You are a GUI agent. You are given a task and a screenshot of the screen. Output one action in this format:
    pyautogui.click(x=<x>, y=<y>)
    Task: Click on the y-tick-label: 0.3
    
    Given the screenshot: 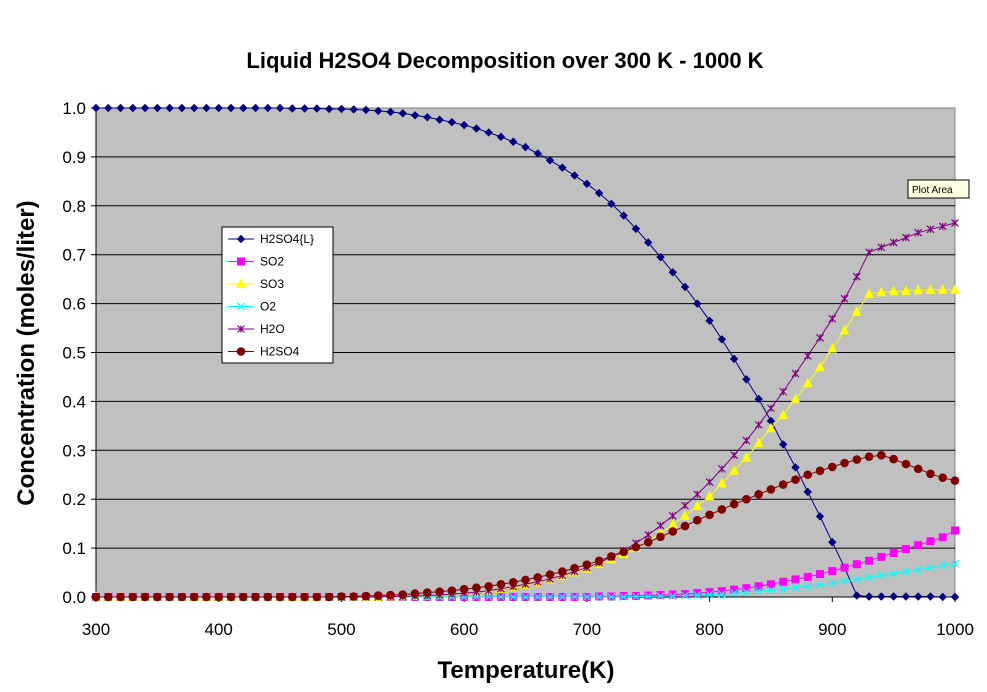 What is the action you would take?
    pyautogui.click(x=74, y=450)
    